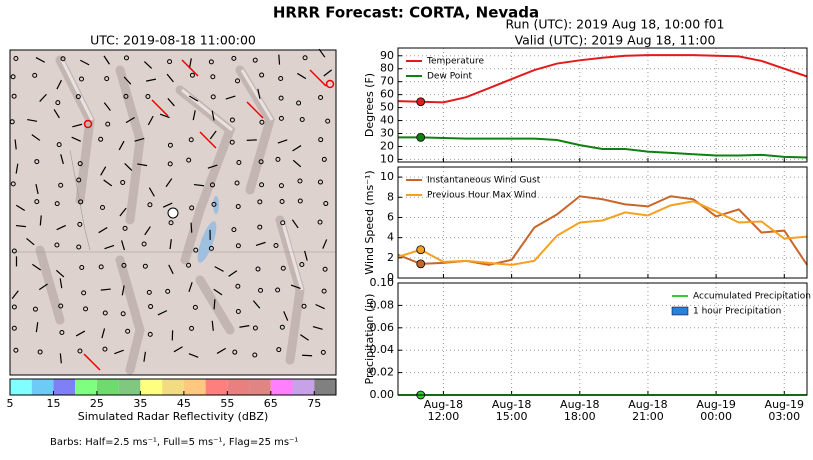 Image resolution: width=813 pixels, height=460 pixels. I want to click on run-time: Run (UTC): 2019 Aug 18, 10:00 f01, so click(615, 24).